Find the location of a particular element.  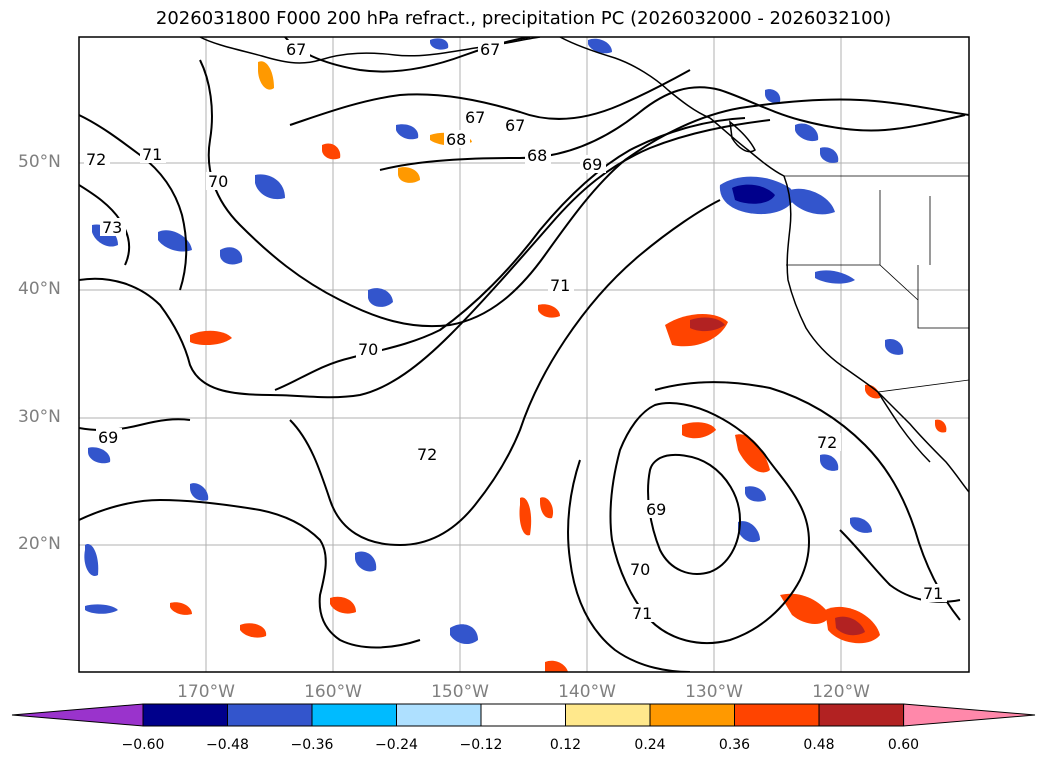

colorbar-tick-label: 0.12 is located at coordinates (565, 745).